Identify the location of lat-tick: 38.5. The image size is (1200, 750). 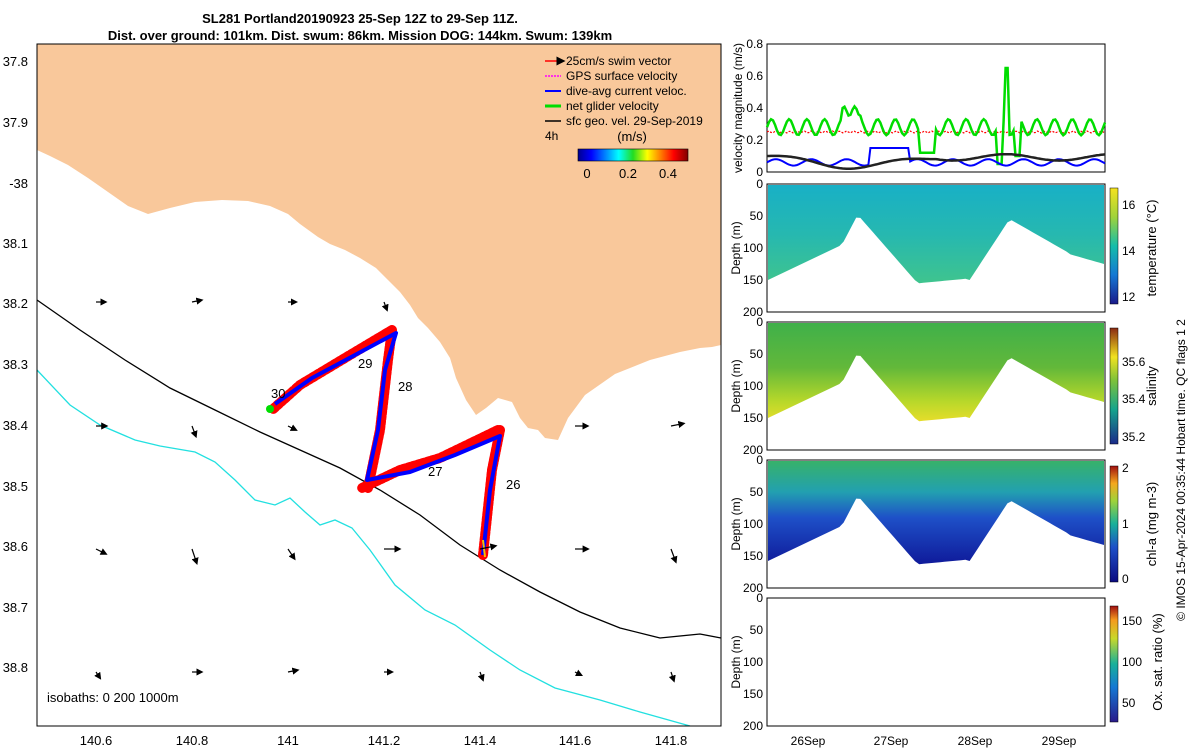
(15, 486).